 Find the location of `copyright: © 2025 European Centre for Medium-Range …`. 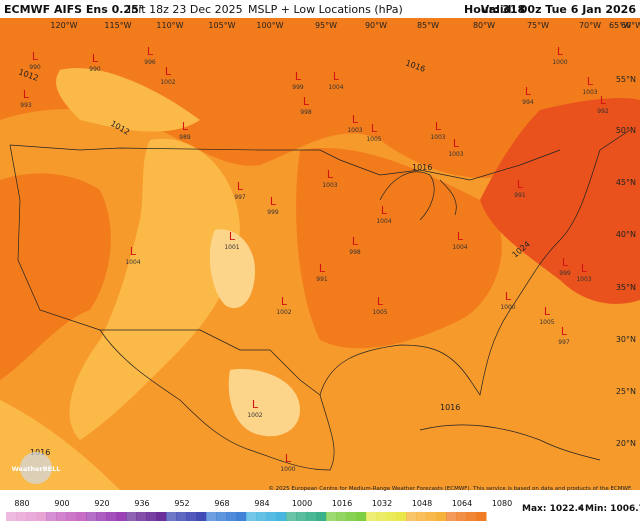

copyright: © 2025 European Centre for Medium-Range … is located at coordinates (450, 488).